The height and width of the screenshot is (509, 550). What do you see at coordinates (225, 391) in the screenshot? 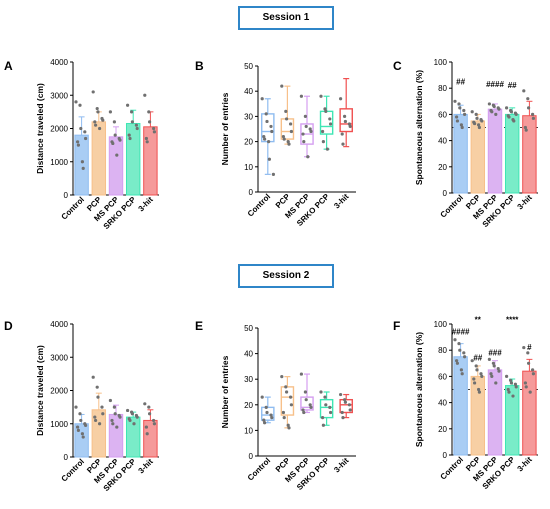
I see `y-axis-label: Number of entries` at bounding box center [225, 391].